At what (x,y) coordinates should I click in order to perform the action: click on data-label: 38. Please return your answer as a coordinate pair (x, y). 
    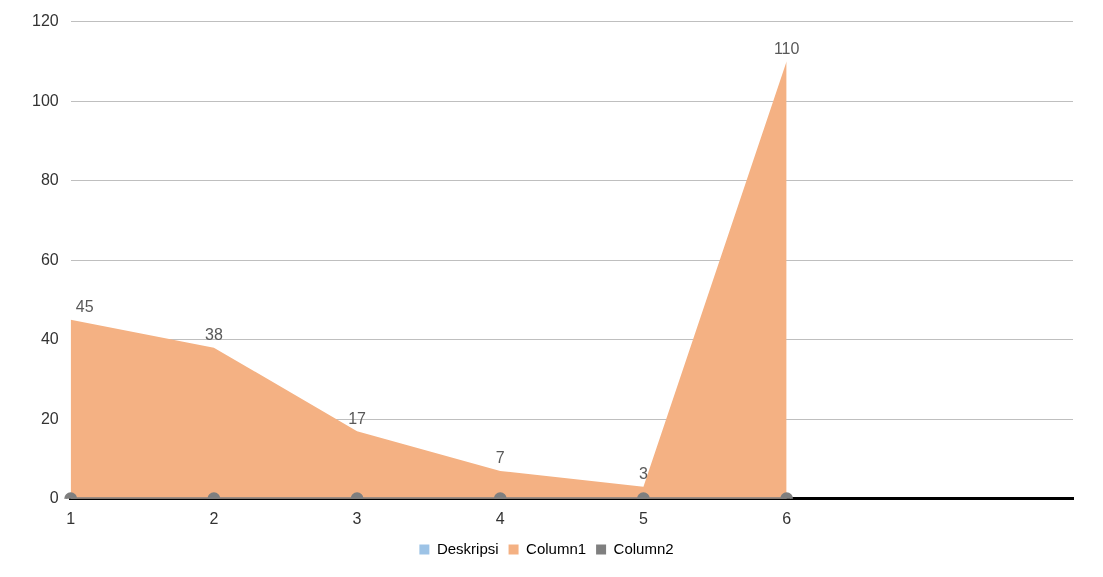
    Looking at the image, I should click on (213, 335).